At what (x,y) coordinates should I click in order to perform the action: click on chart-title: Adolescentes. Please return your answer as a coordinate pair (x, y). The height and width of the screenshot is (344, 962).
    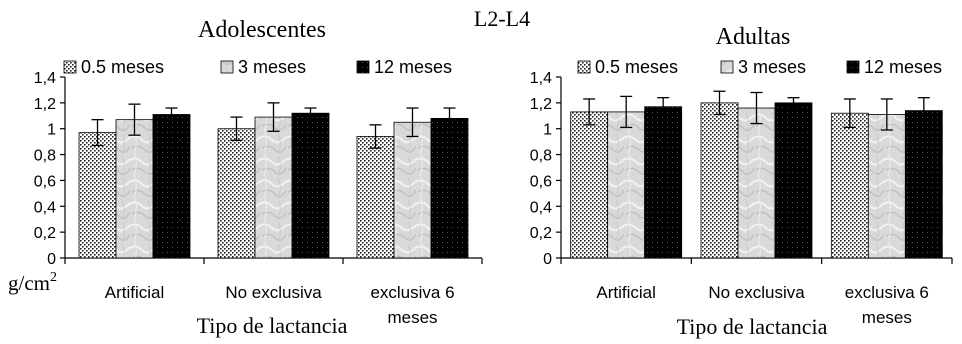
    Looking at the image, I should click on (262, 30).